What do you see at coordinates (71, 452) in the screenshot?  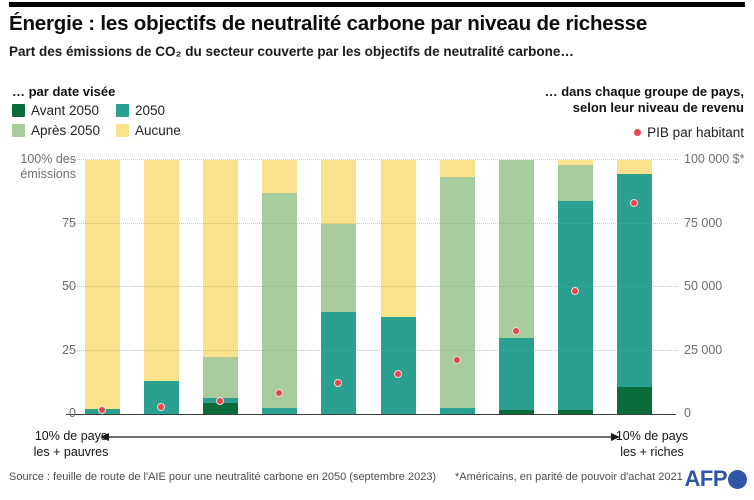 I see `xaxis-left-line2: les + pauvres` at bounding box center [71, 452].